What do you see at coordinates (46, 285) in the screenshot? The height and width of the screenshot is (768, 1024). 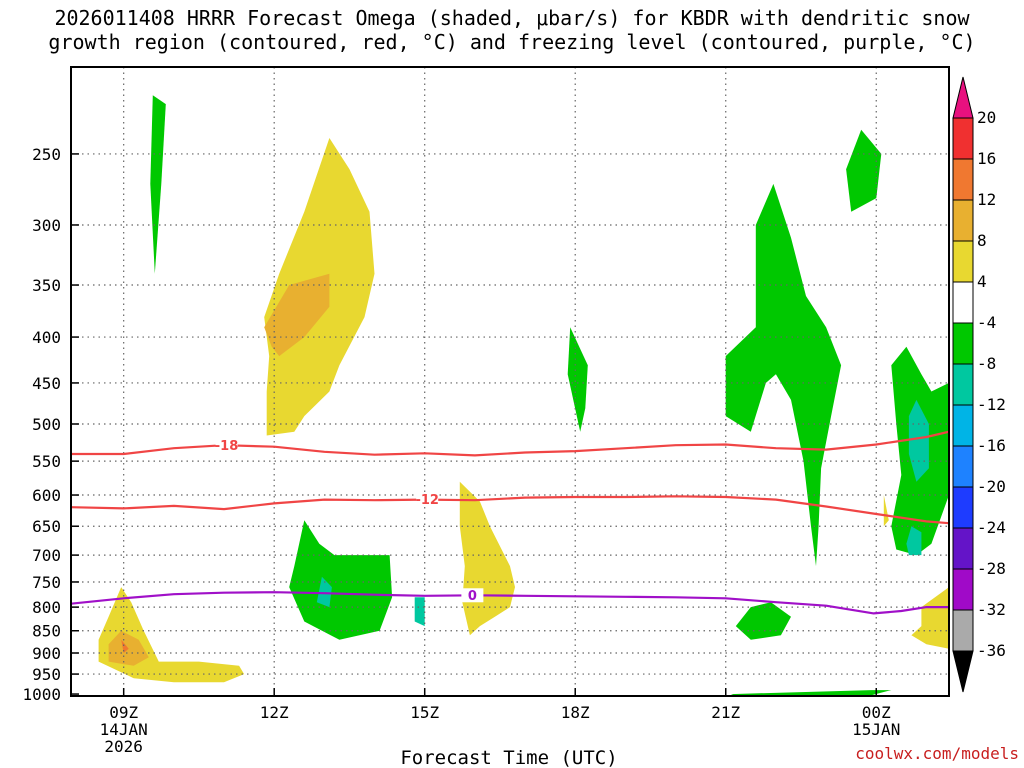 I see `y-tick-label: 350` at bounding box center [46, 285].